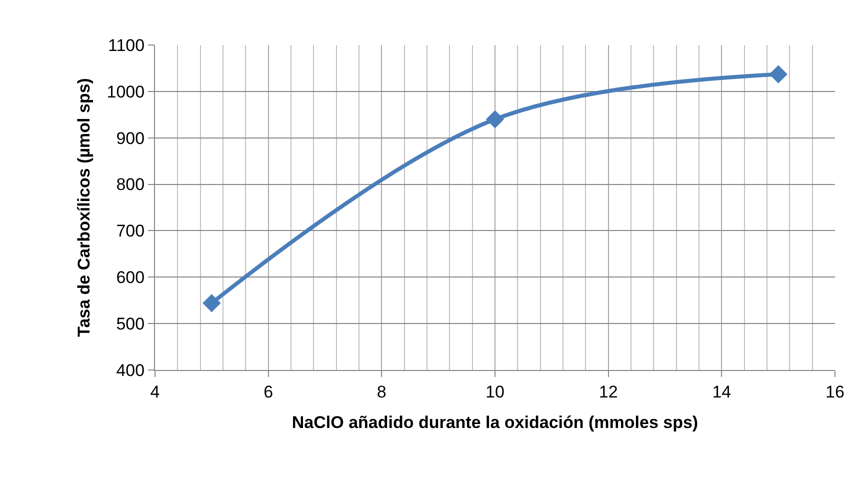 This screenshot has width=865, height=485. What do you see at coordinates (130, 370) in the screenshot?
I see `y-tick-label: 400` at bounding box center [130, 370].